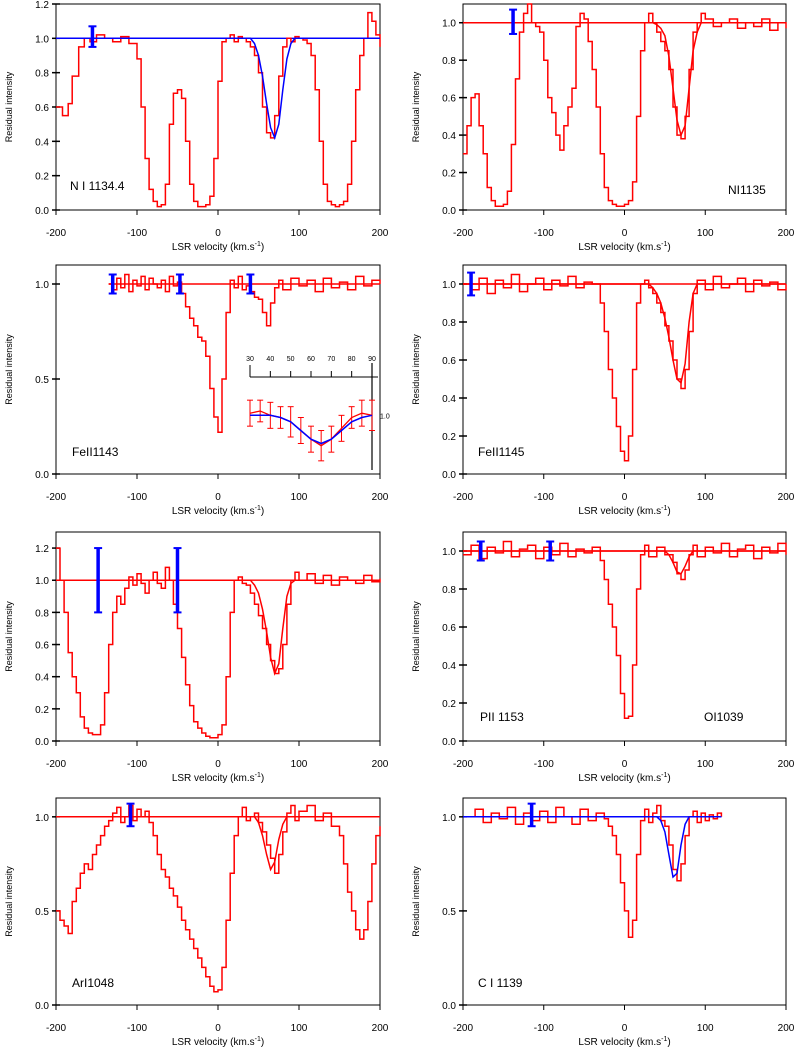 Image resolution: width=796 pixels, height=1050 pixels. Describe the element at coordinates (372, 359) in the screenshot. I see `inset-tick-label: 90` at that location.